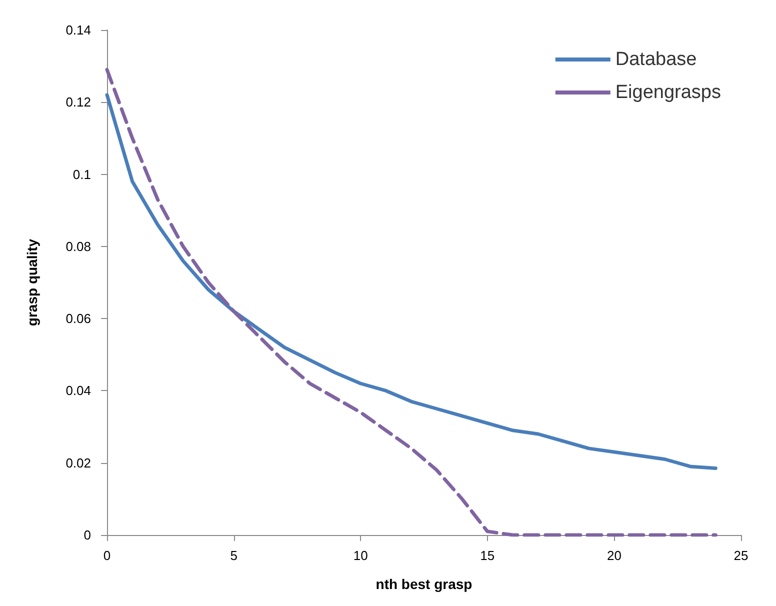  What do you see at coordinates (78, 246) in the screenshot?
I see `y-tick-label: 0.08` at bounding box center [78, 246].